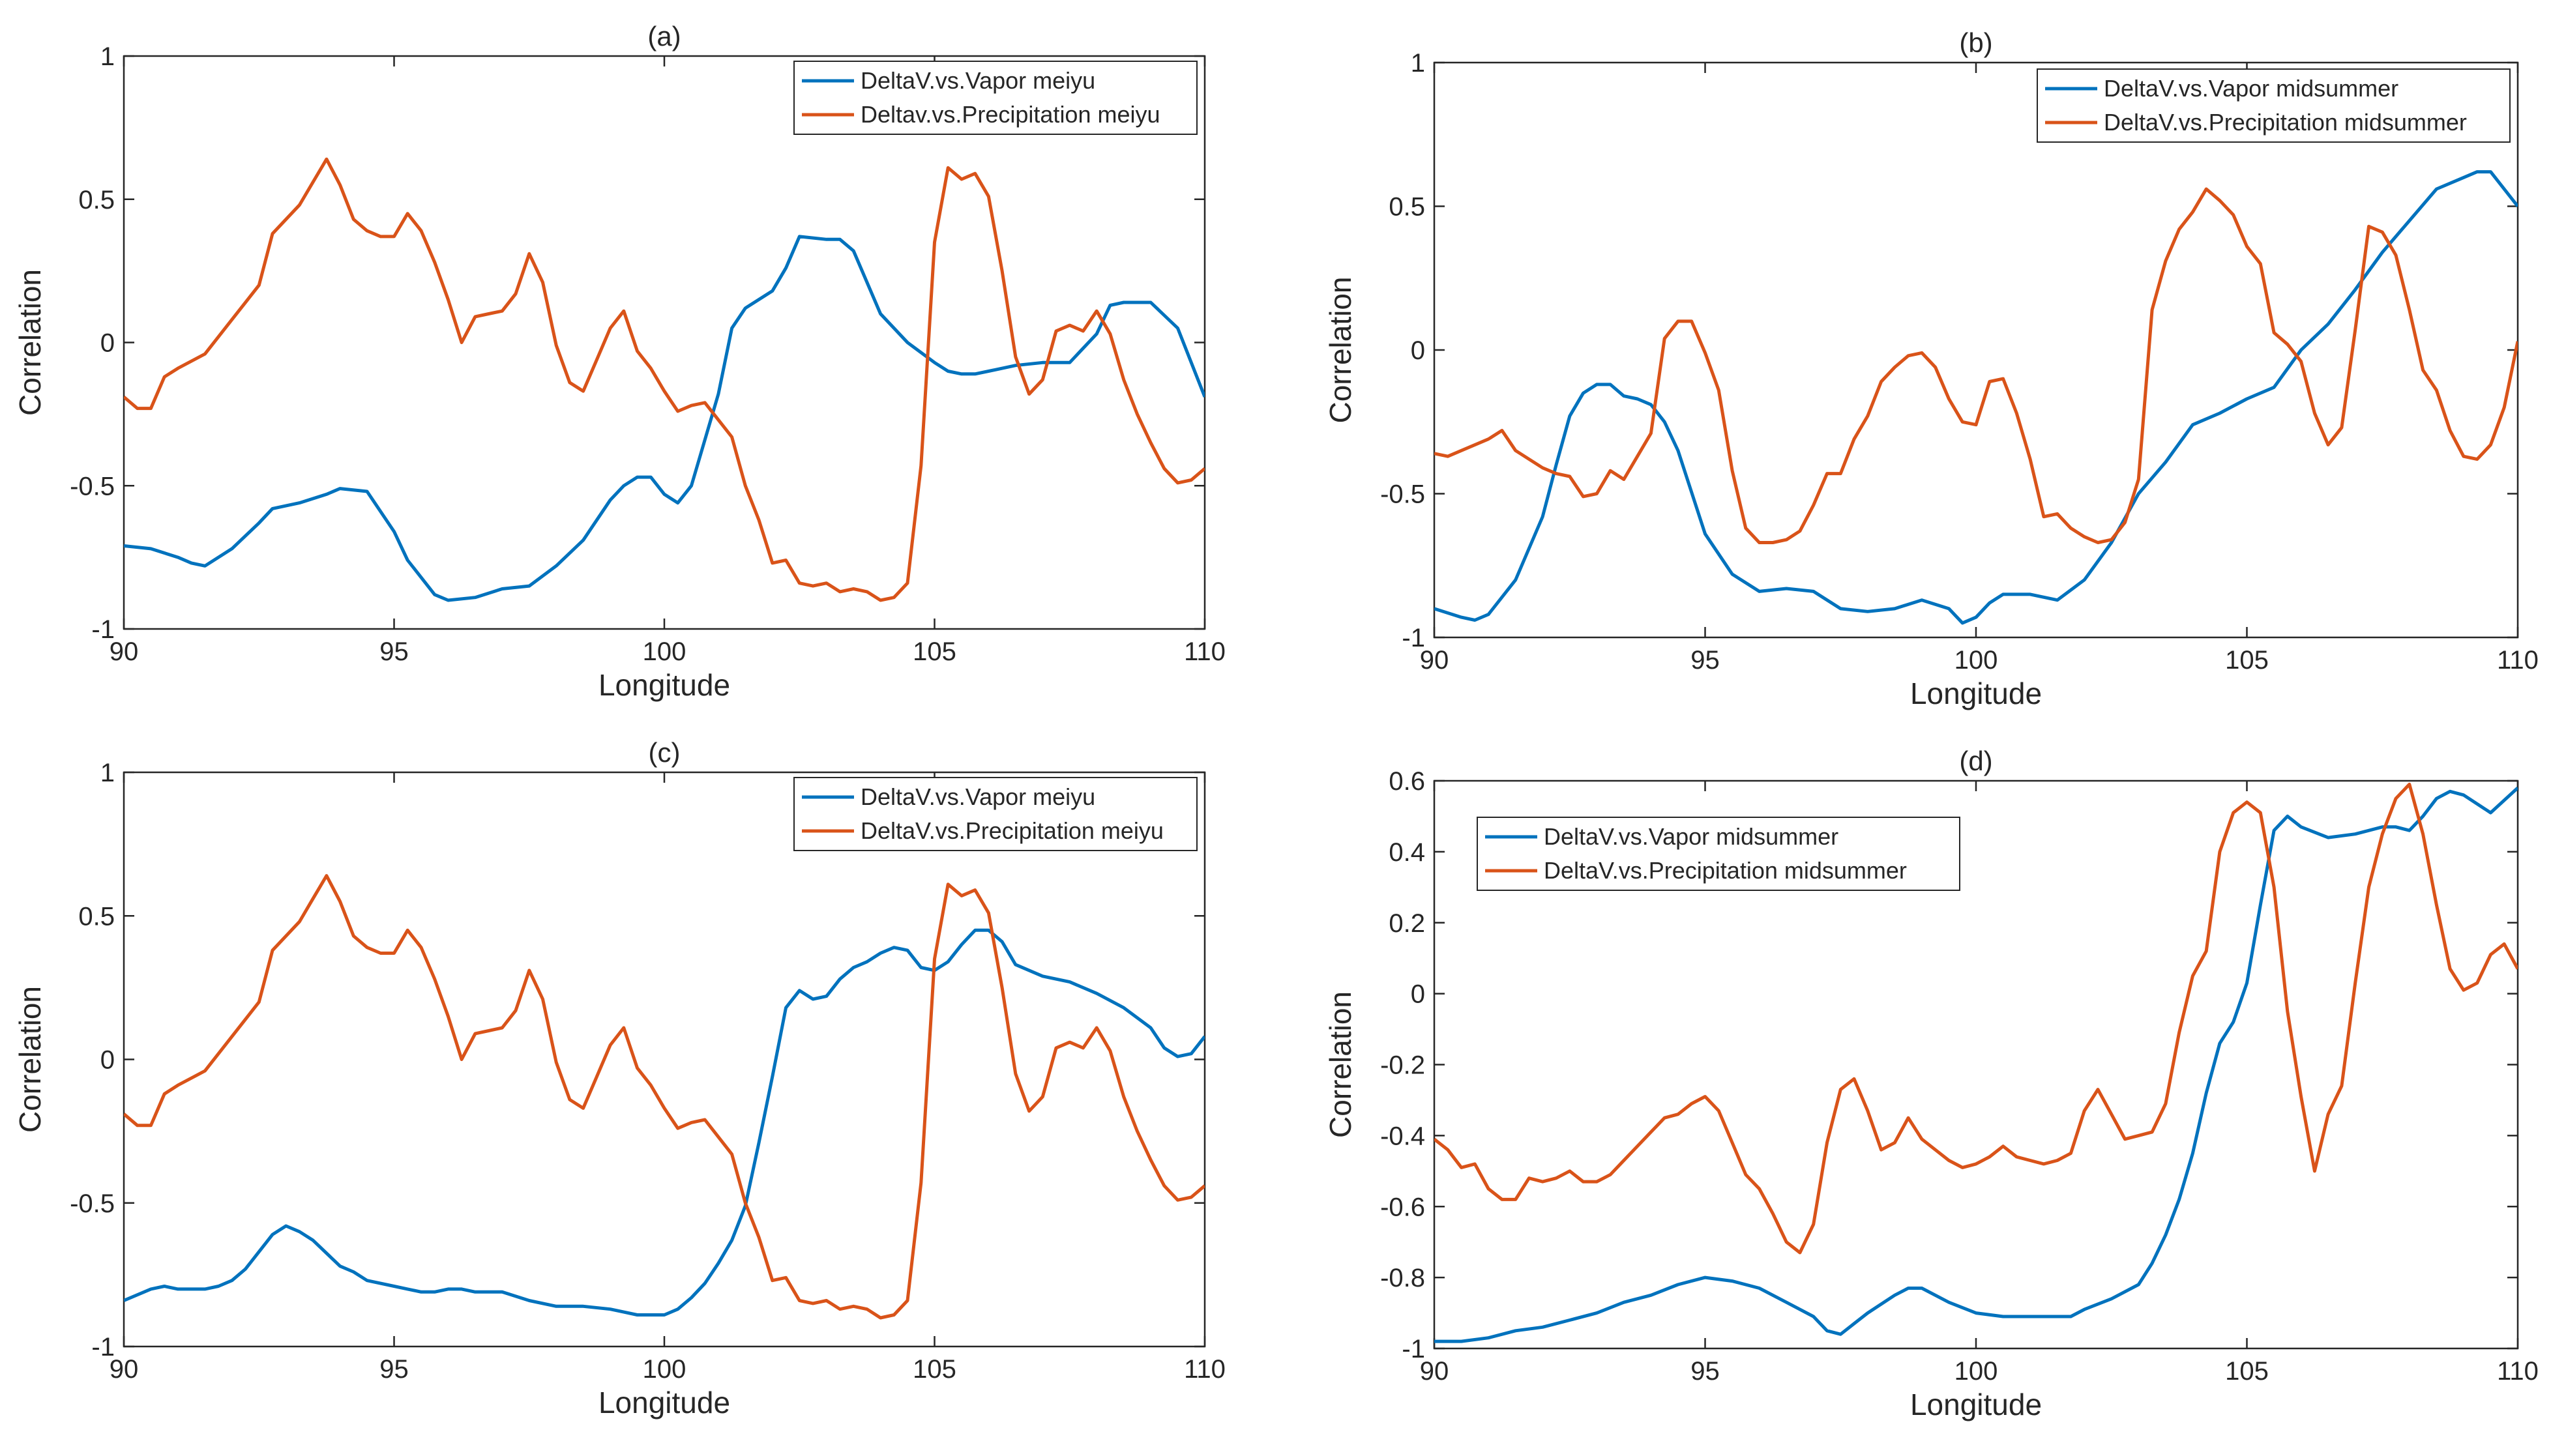 The image size is (2551, 1456). What do you see at coordinates (1407, 782) in the screenshot?
I see `y-tick-label: 0.6` at bounding box center [1407, 782].